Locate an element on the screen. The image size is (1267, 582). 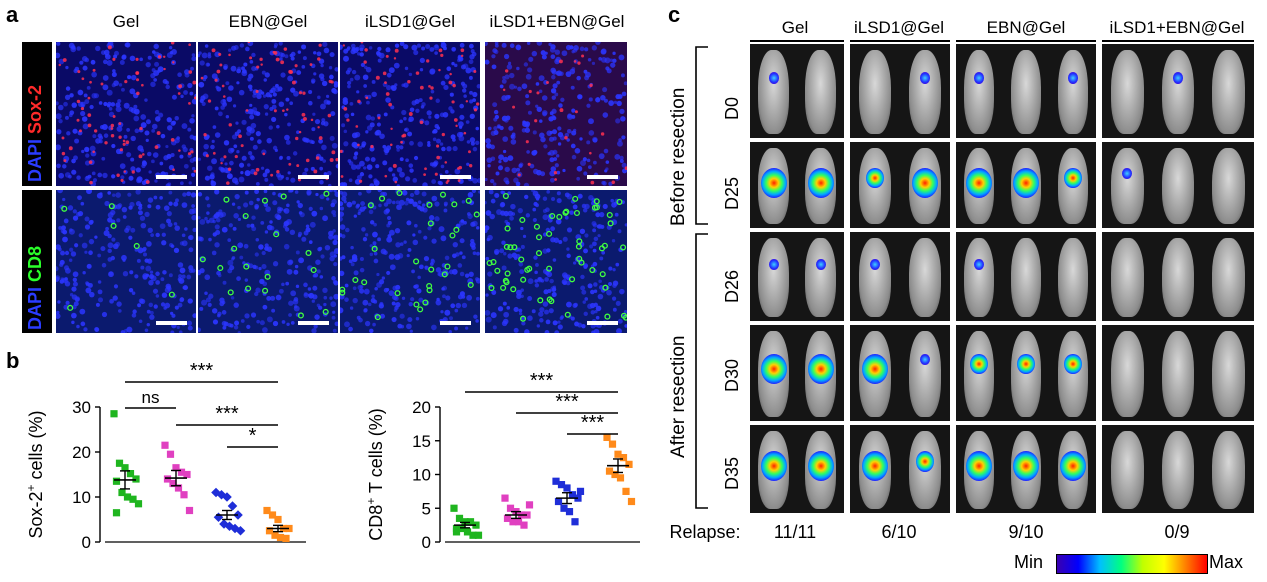
scale-bar is located at coordinates (602, 323).